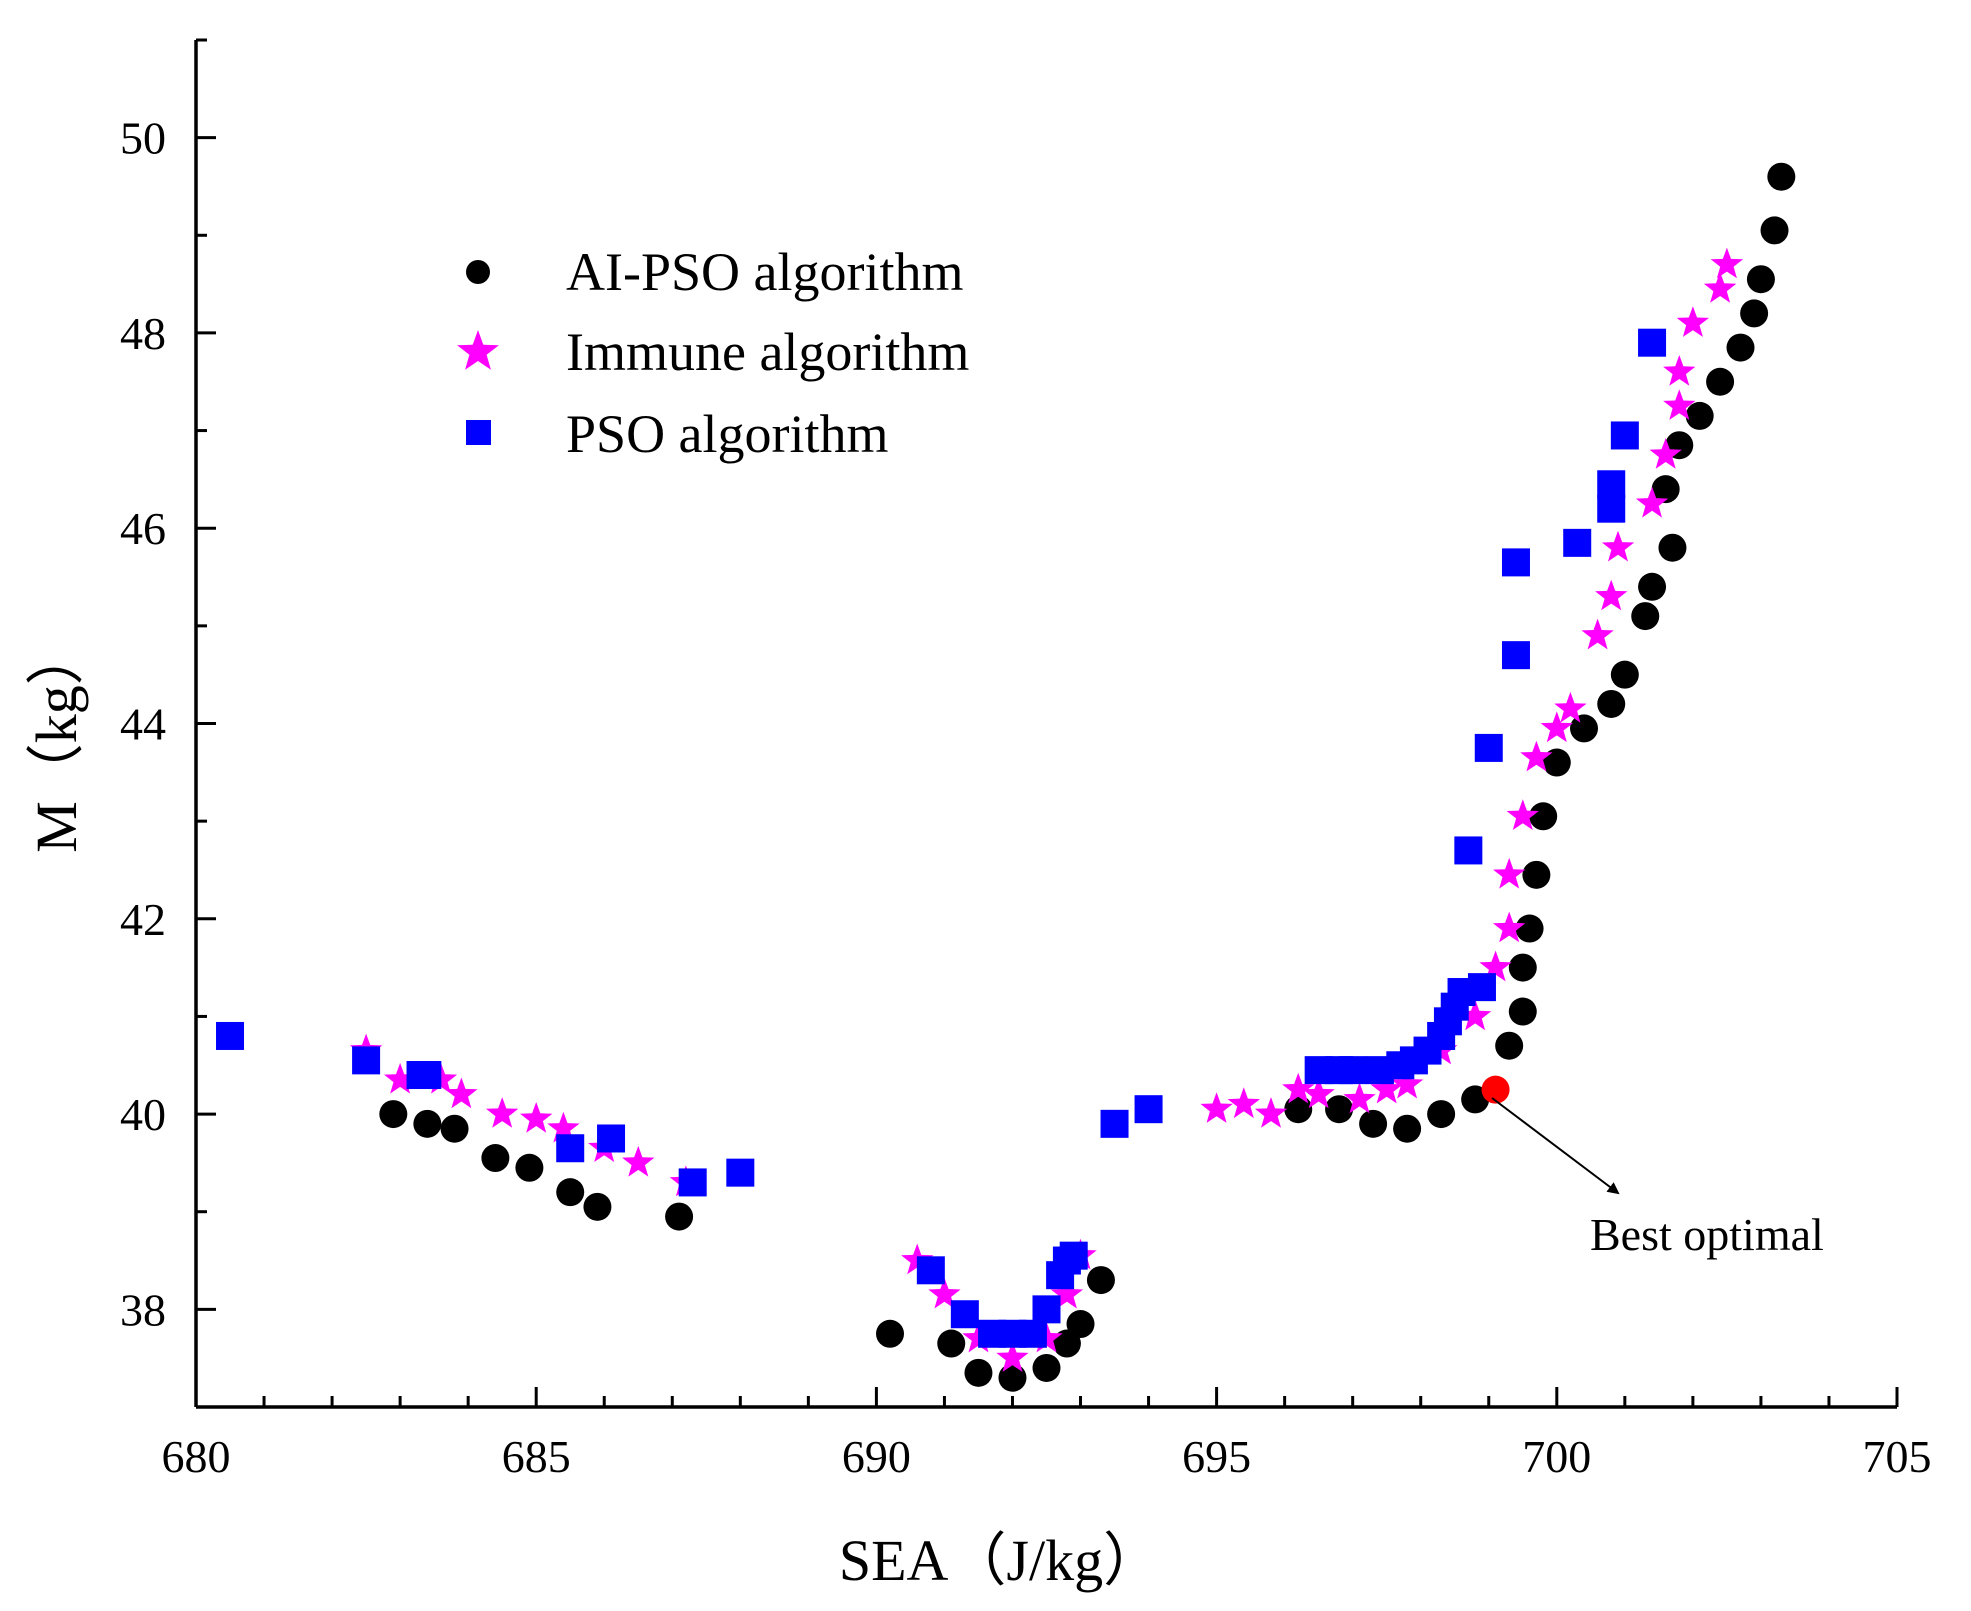 The width and height of the screenshot is (1971, 1611). What do you see at coordinates (143, 333) in the screenshot?
I see `y-tick-label: 48` at bounding box center [143, 333].